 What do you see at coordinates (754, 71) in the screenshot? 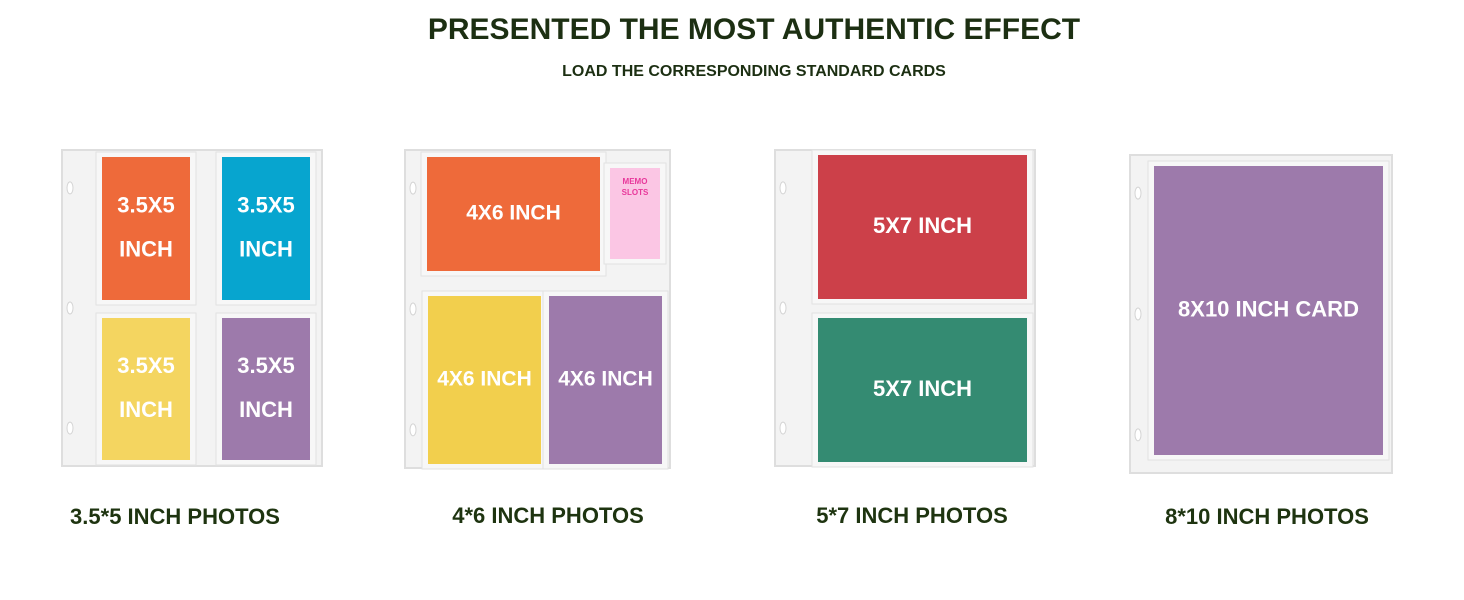
I see `subtitle: LOAD THE CORRESPONDING STANDARD CARDS` at bounding box center [754, 71].